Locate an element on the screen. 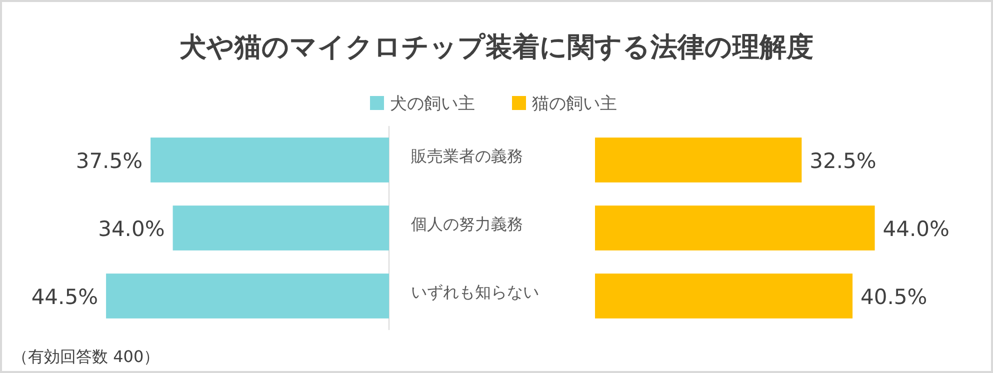 This screenshot has width=993, height=373. y-tick-label: 販売業者の義務 is located at coordinates (467, 156).